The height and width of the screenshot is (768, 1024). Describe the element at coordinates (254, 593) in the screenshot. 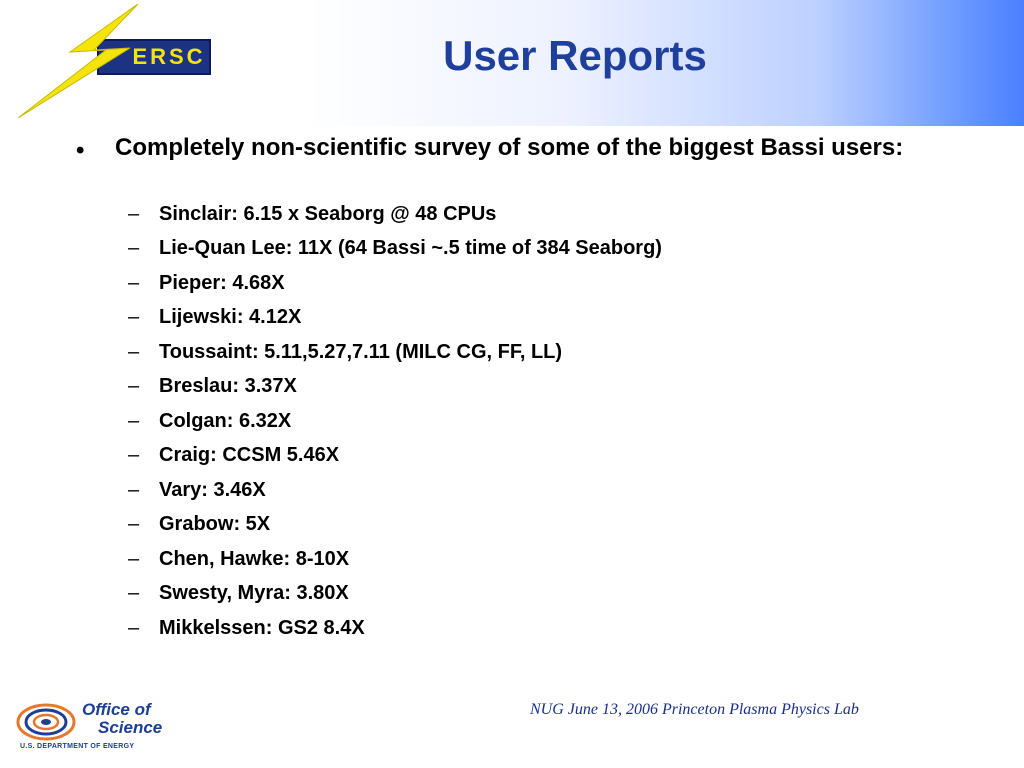

I see `sub-bullet-text: Swesty, Myra: 3.80X` at that location.